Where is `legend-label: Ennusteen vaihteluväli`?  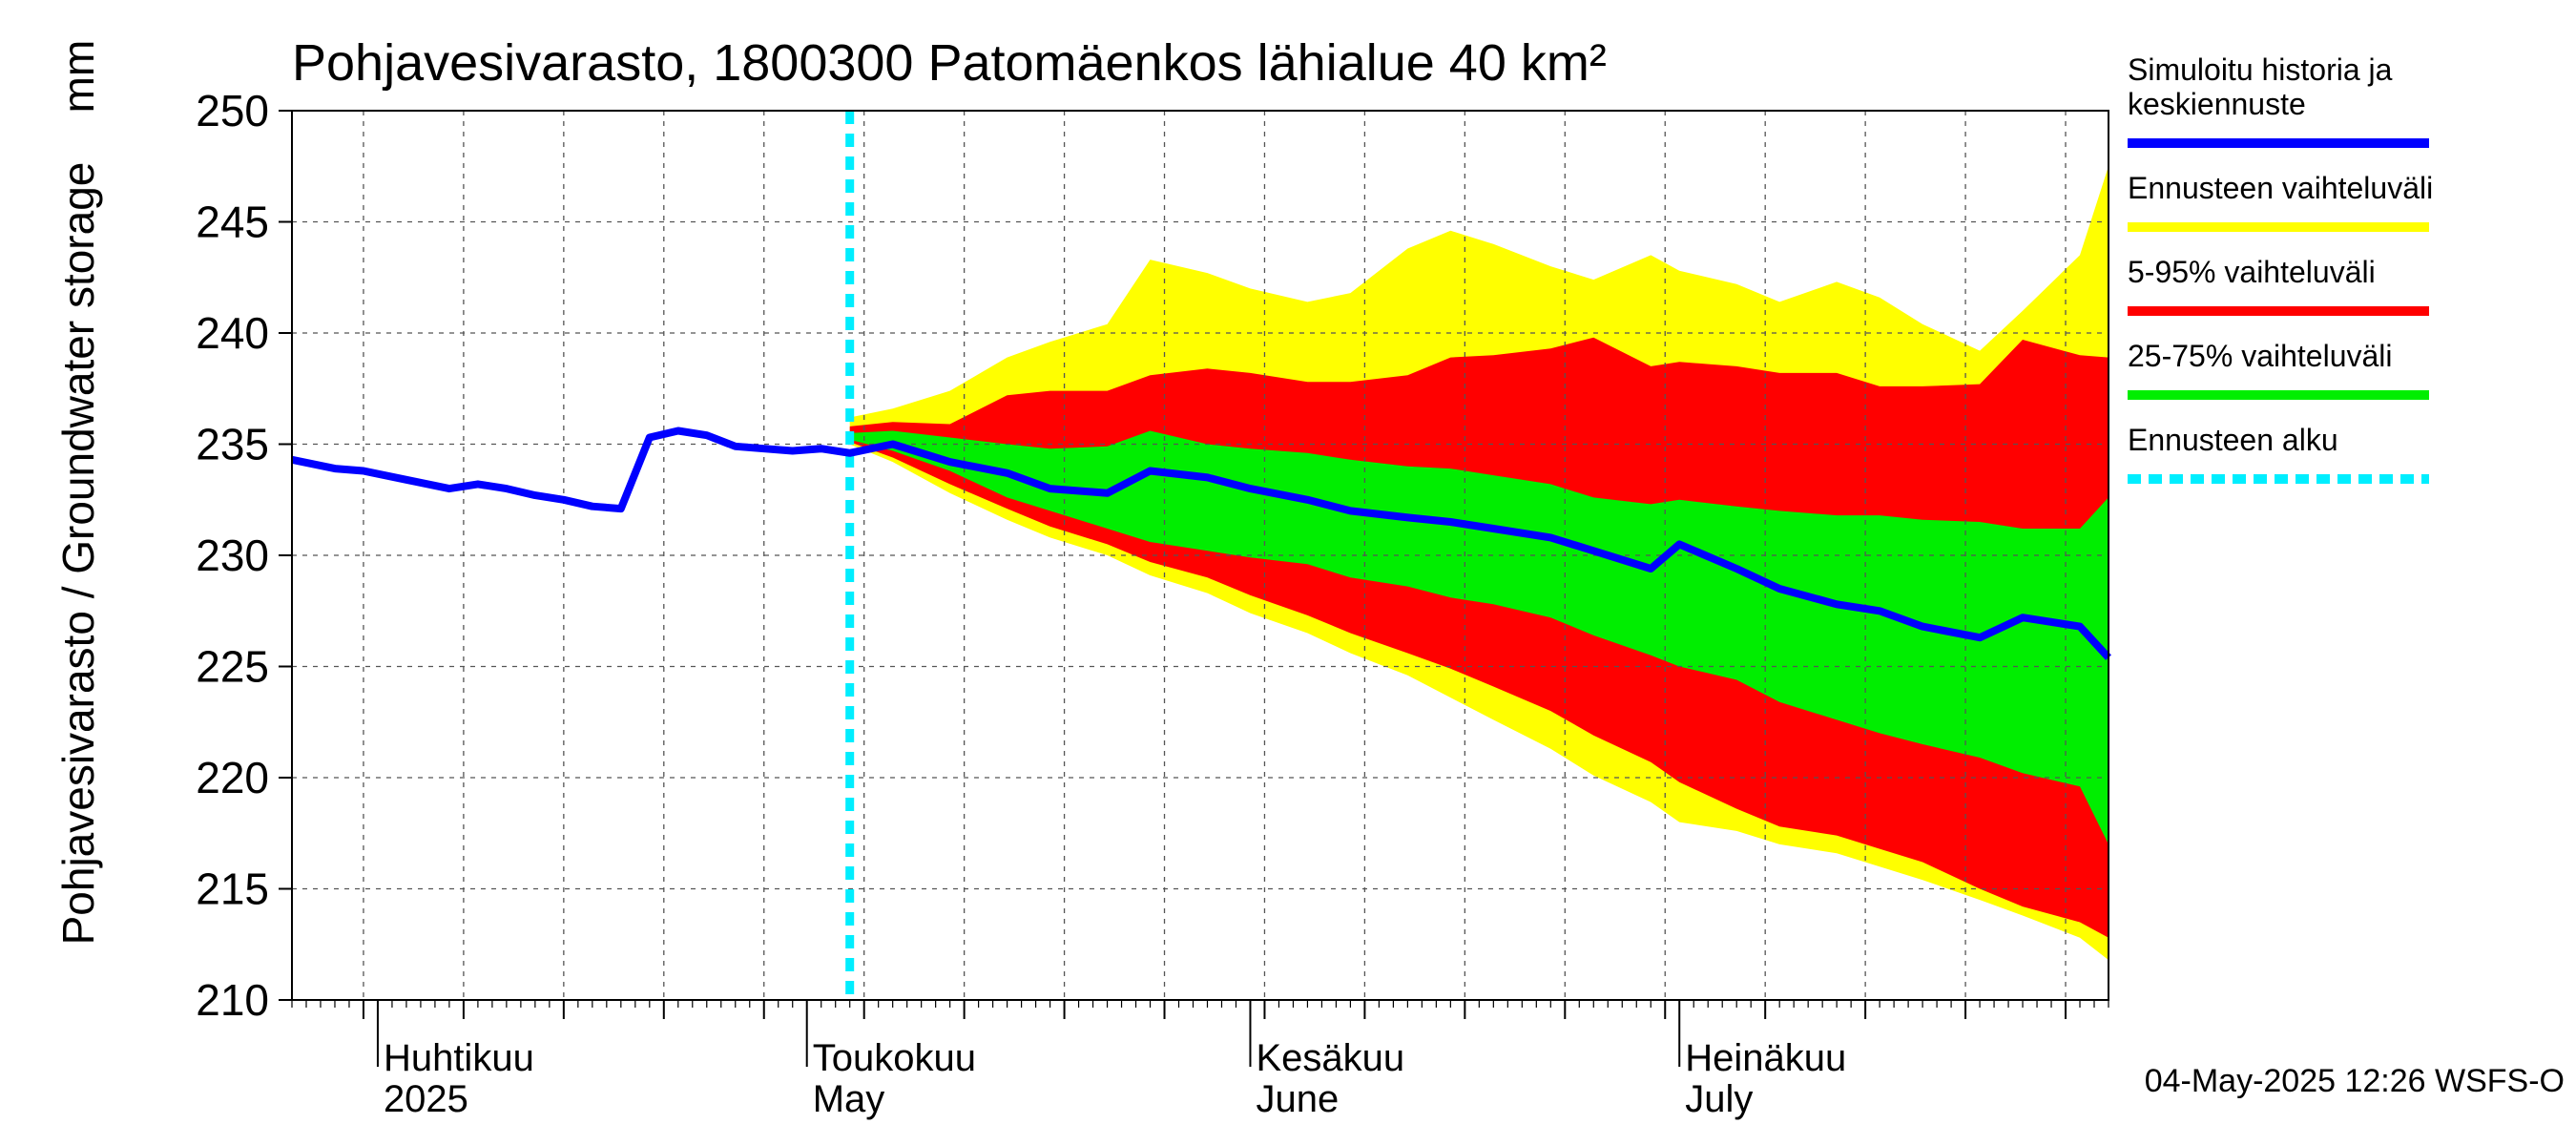 legend-label: Ennusteen vaihteluväli is located at coordinates (2280, 188).